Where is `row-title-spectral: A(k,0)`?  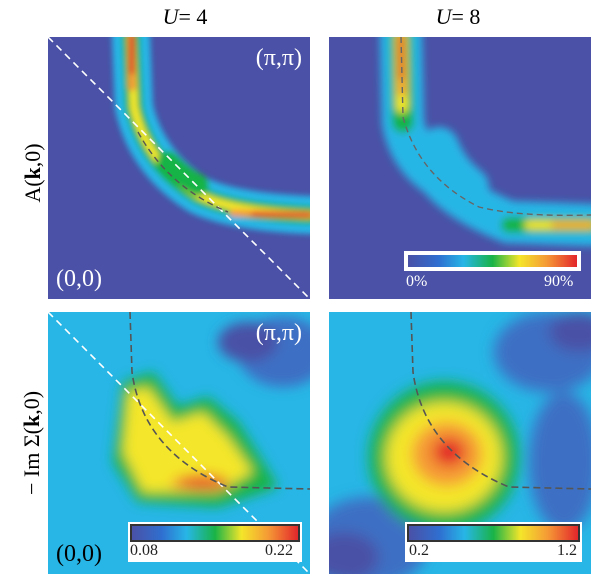 row-title-spectral: A(k,0) is located at coordinates (33, 173).